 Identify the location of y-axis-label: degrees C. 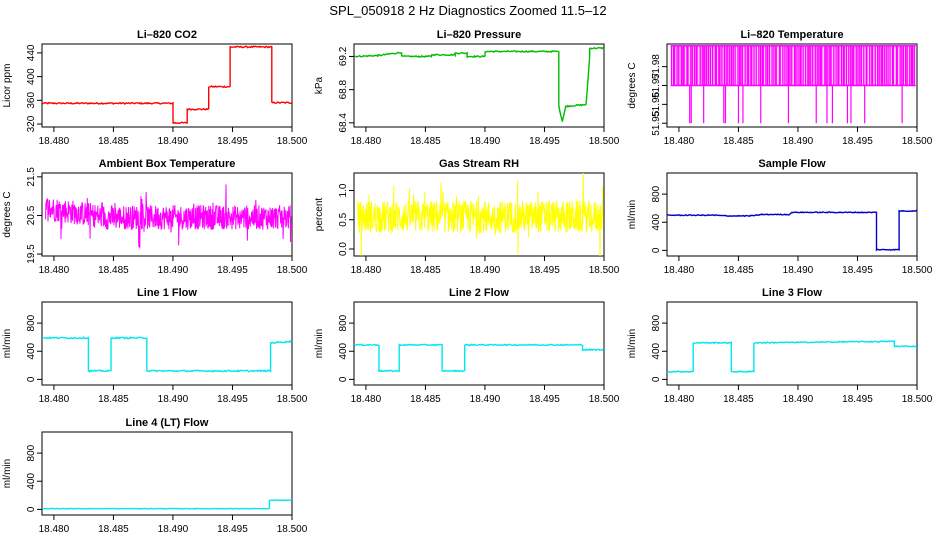
(632, 85).